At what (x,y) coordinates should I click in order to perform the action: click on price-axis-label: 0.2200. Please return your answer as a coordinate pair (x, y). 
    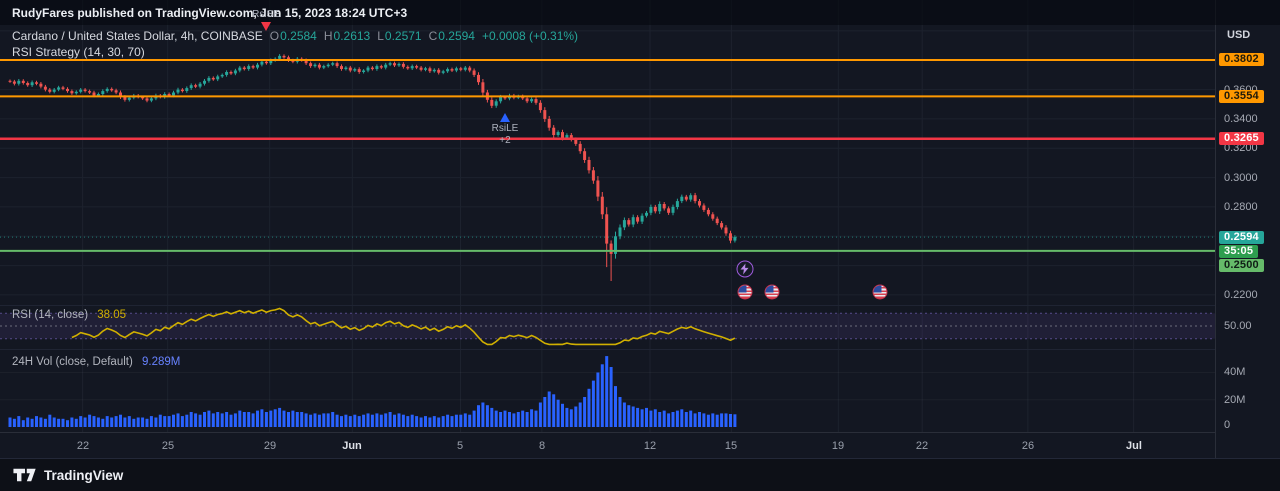
    Looking at the image, I should click on (1241, 295).